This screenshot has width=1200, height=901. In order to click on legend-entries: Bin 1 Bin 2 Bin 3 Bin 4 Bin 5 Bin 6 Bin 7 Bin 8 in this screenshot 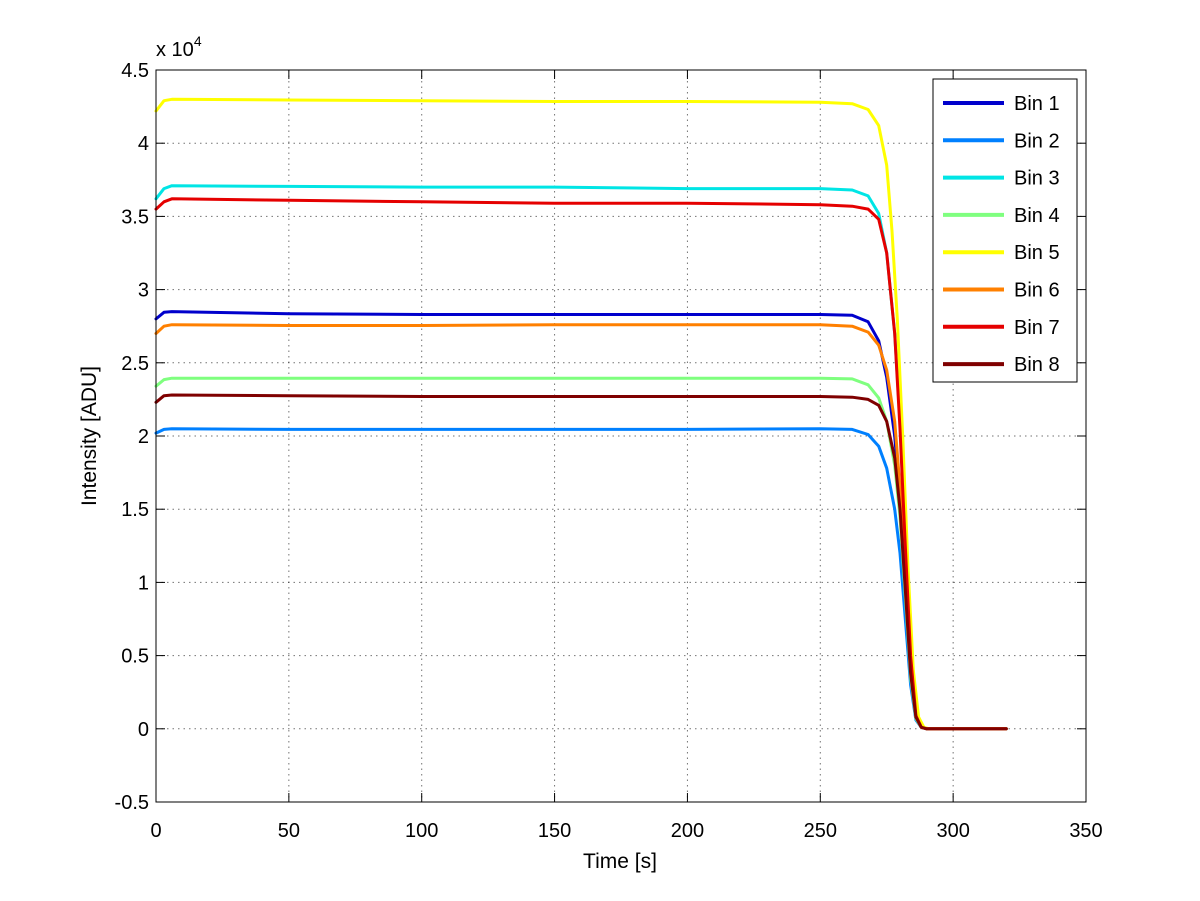, I will do `click(1001, 234)`.